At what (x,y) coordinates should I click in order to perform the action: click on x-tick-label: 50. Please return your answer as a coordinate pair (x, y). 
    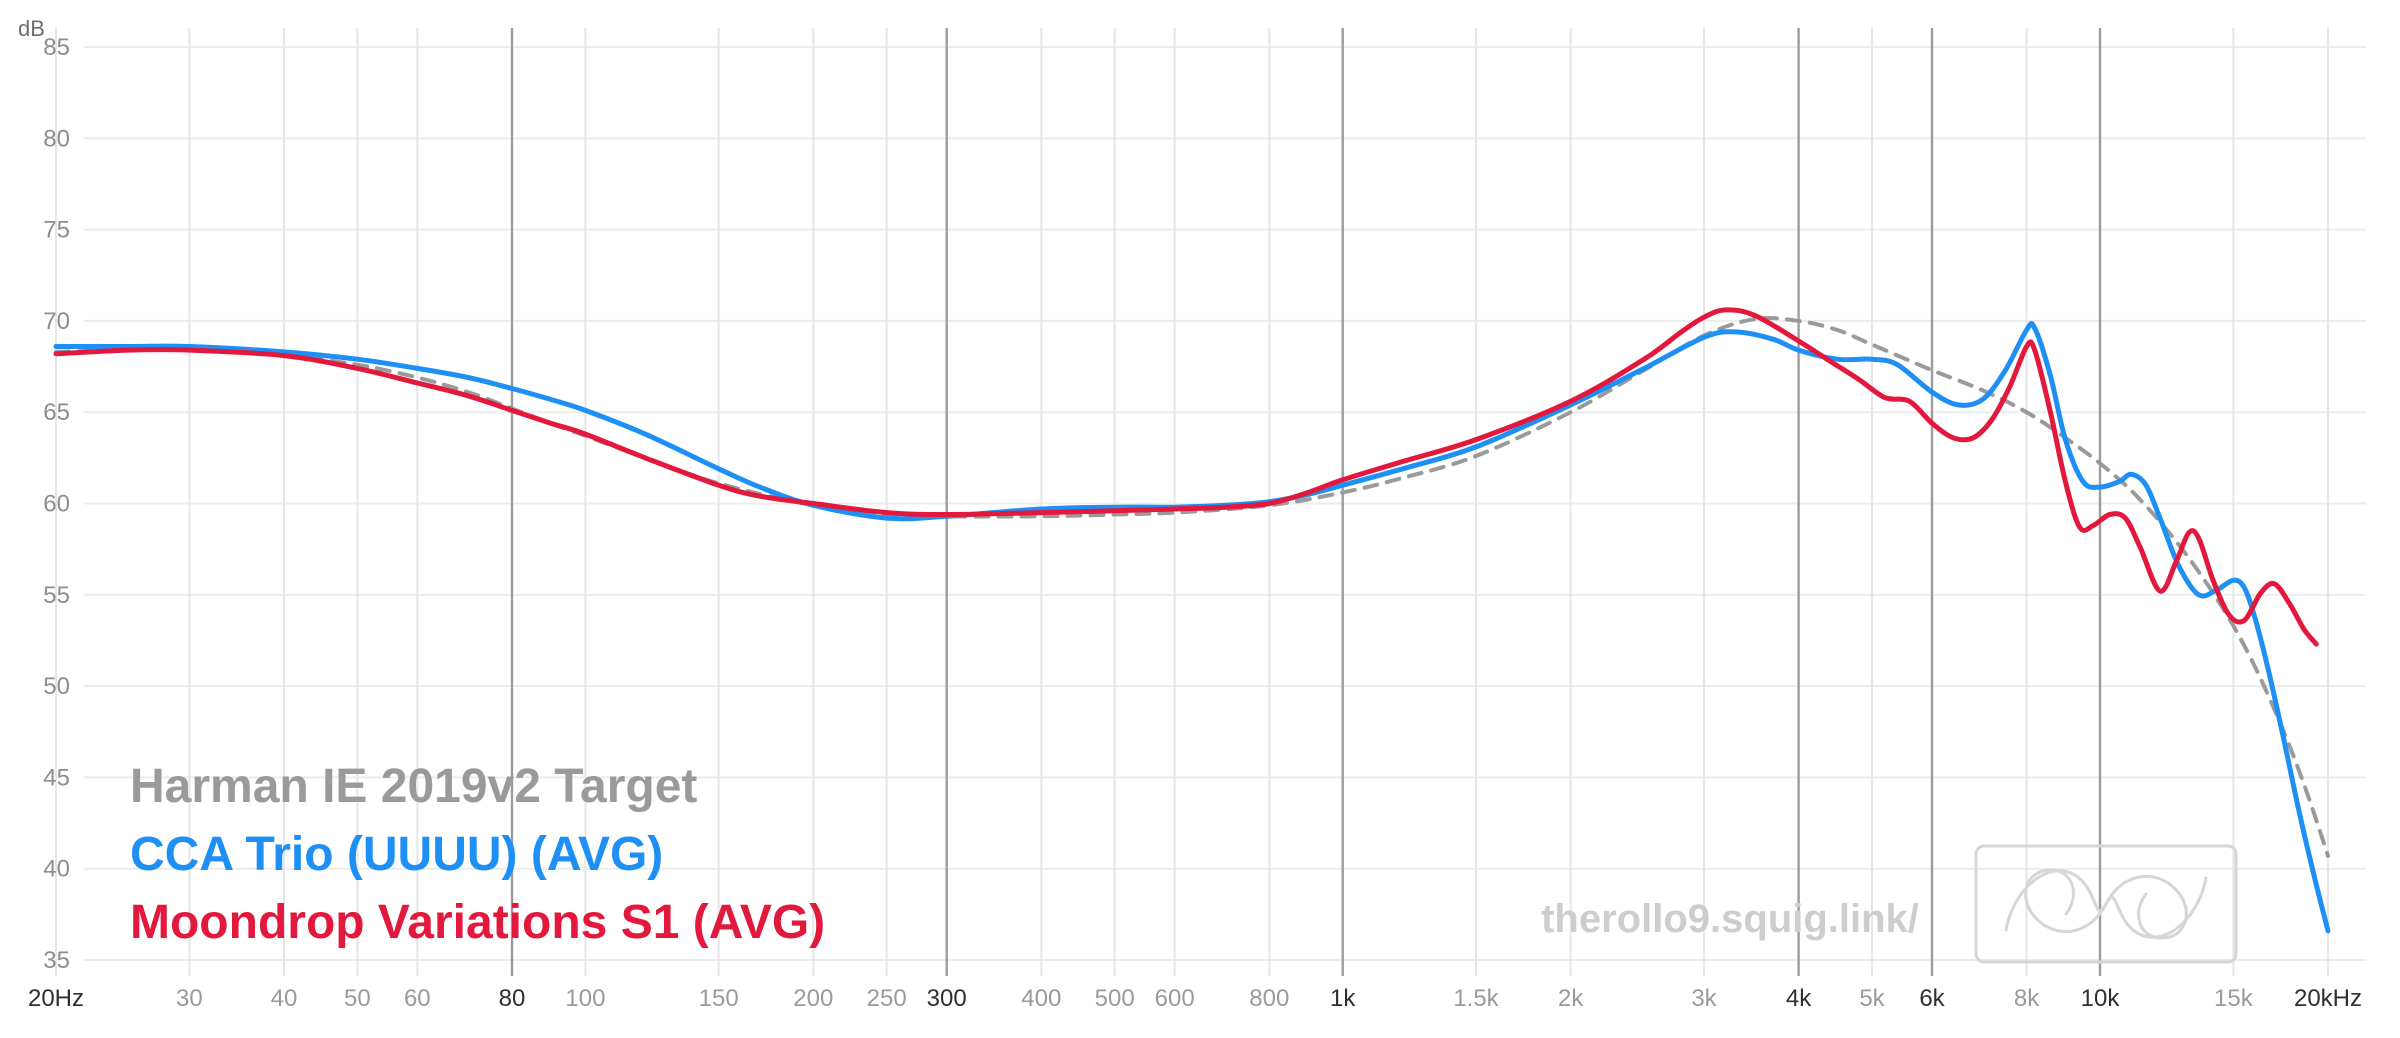
    Looking at the image, I should click on (357, 998).